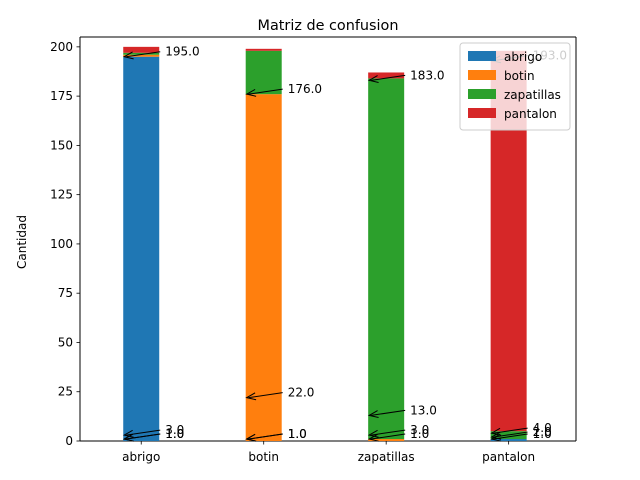 This screenshot has width=640, height=480. Describe the element at coordinates (297, 434) in the screenshot. I see `annotation-label-botin: 1.0` at that location.